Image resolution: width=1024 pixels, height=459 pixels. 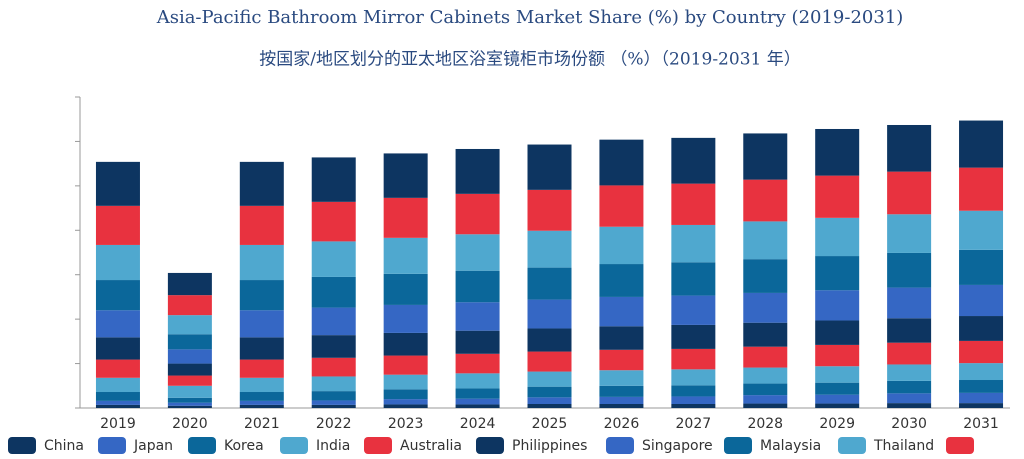 I want to click on legend-label: Philippines, so click(x=549, y=446).